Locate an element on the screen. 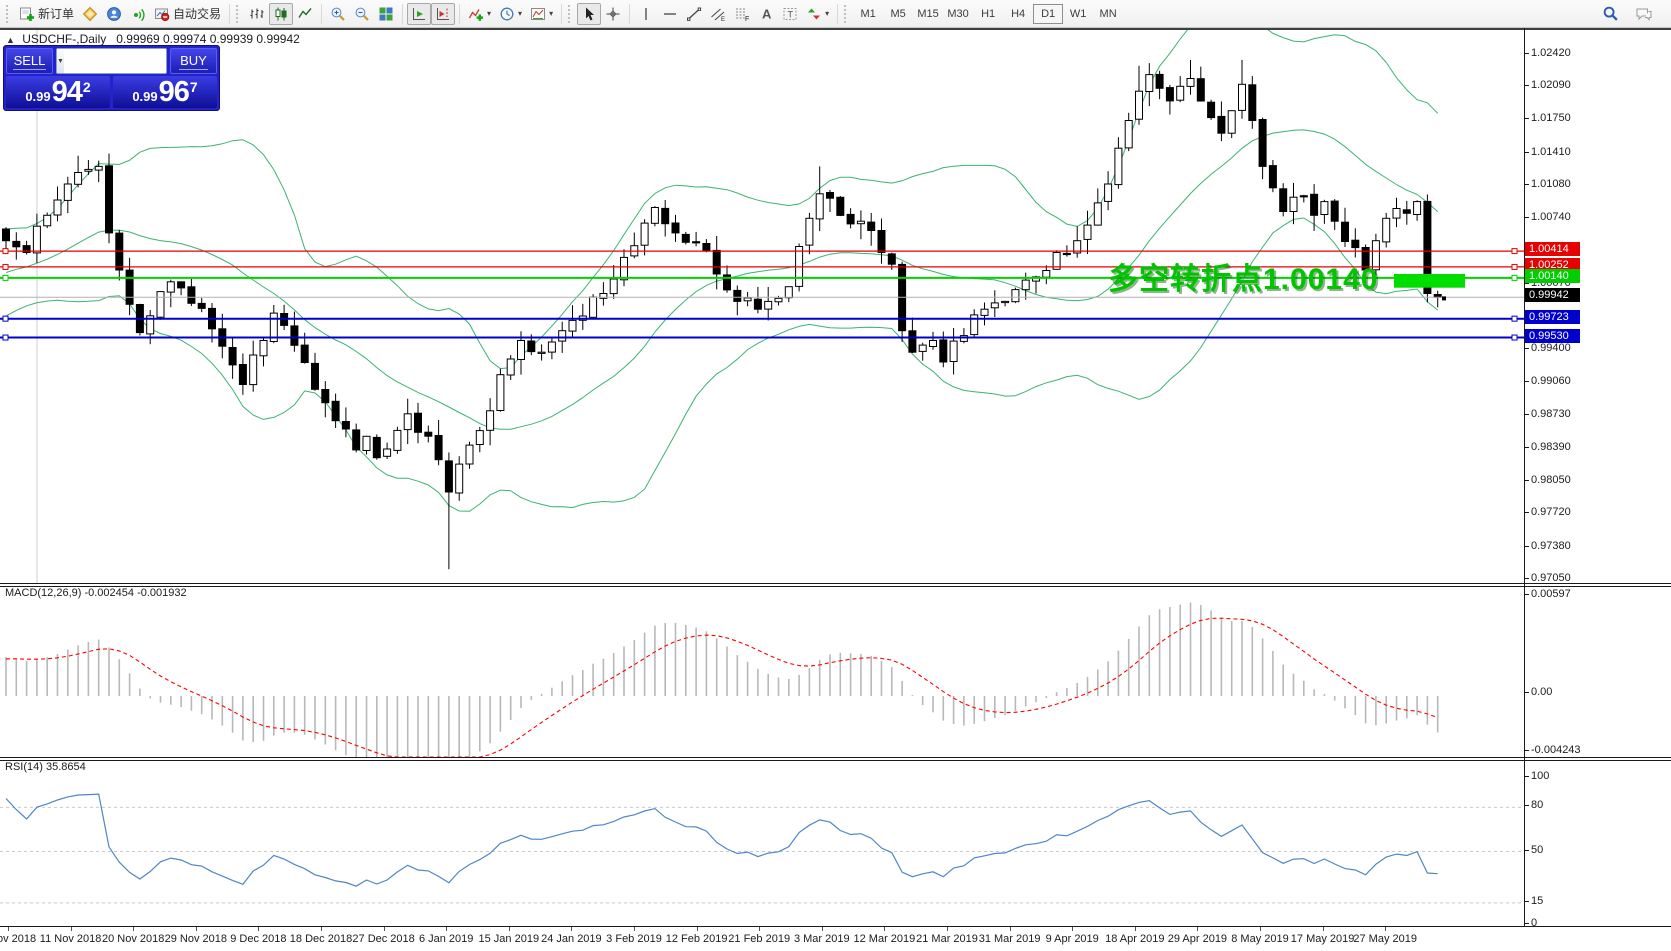 The height and width of the screenshot is (951, 1671). bar-chart-button is located at coordinates (257, 14).